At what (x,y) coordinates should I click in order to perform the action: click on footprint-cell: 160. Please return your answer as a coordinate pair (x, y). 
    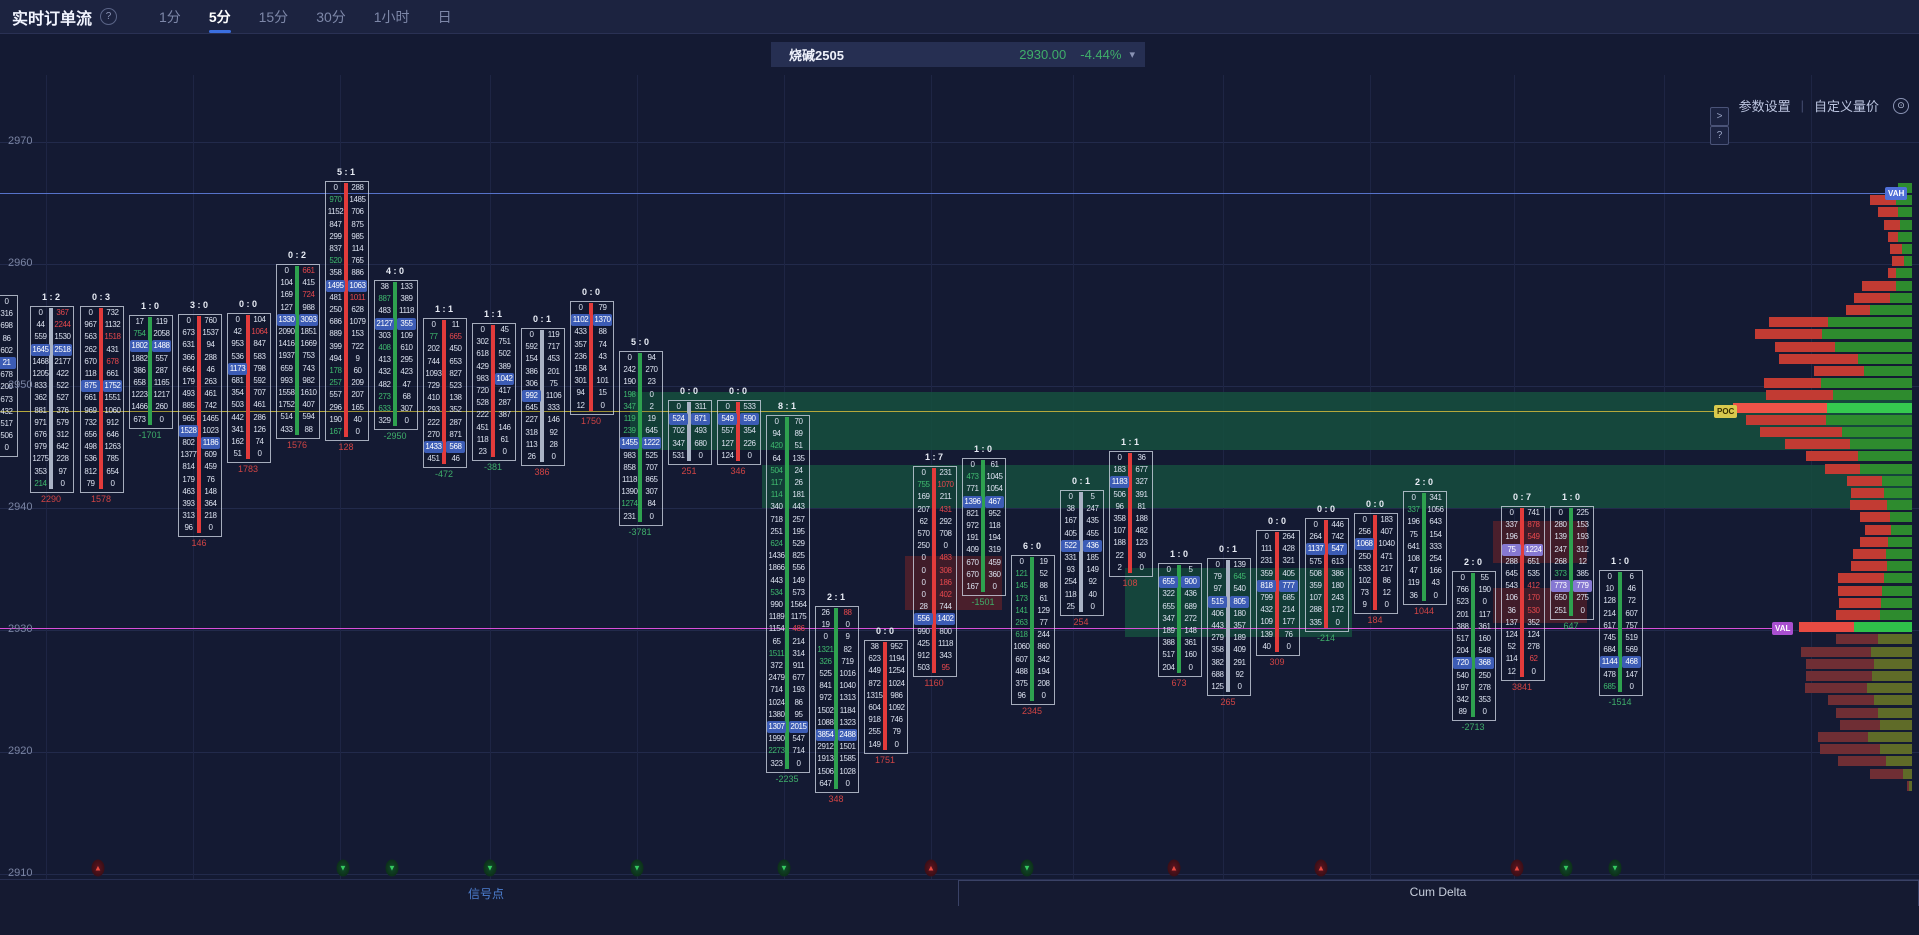
    Looking at the image, I should click on (1190, 655).